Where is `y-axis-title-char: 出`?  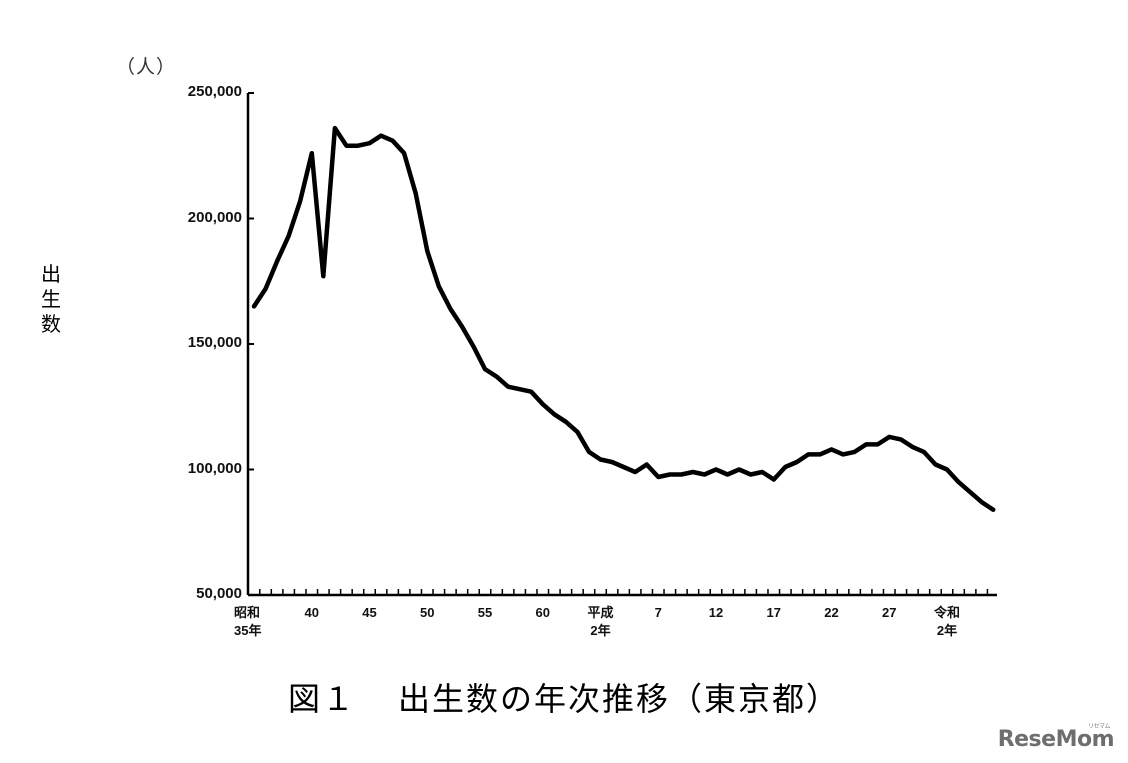
y-axis-title-char: 出 is located at coordinates (51, 274).